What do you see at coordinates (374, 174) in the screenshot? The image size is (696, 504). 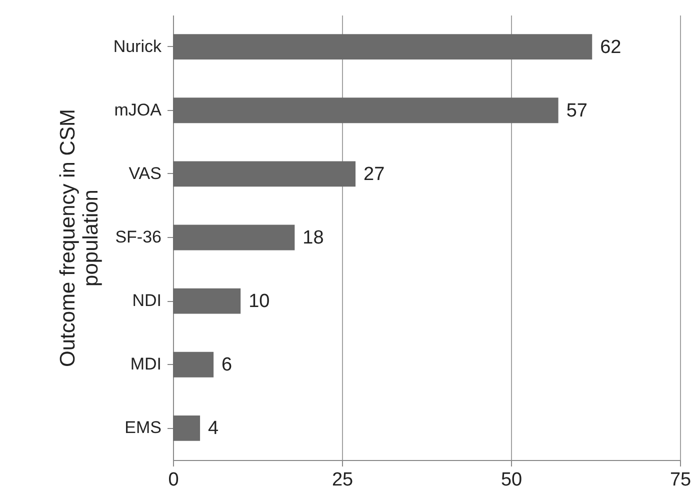 I see `data-label: 27` at bounding box center [374, 174].